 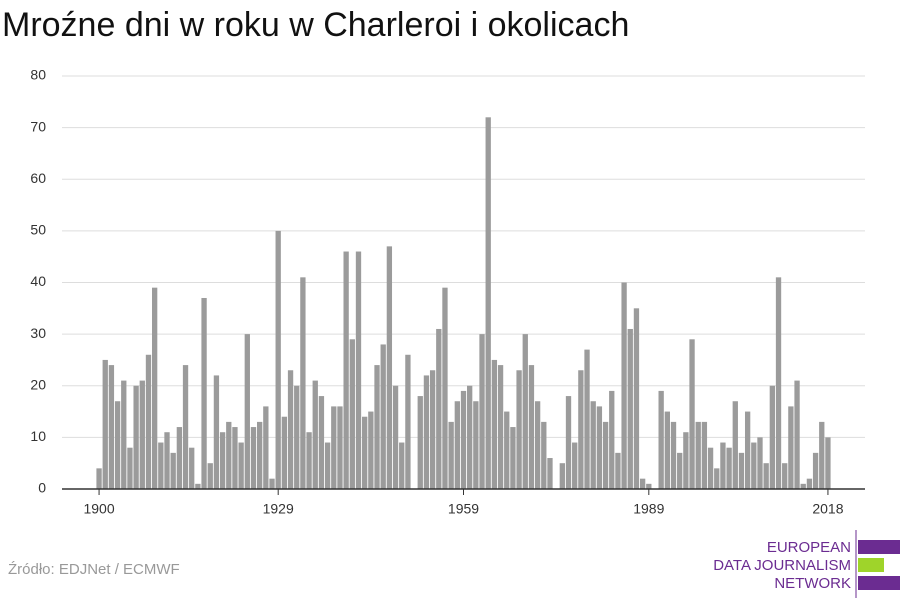 What do you see at coordinates (42, 488) in the screenshot?
I see `y-tick-label: 0` at bounding box center [42, 488].